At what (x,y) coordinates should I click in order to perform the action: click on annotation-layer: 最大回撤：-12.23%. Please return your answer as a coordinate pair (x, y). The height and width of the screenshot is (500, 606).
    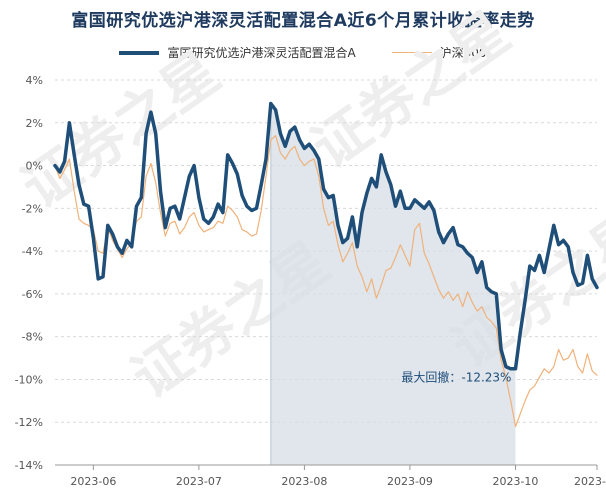
    Looking at the image, I should click on (456, 377).